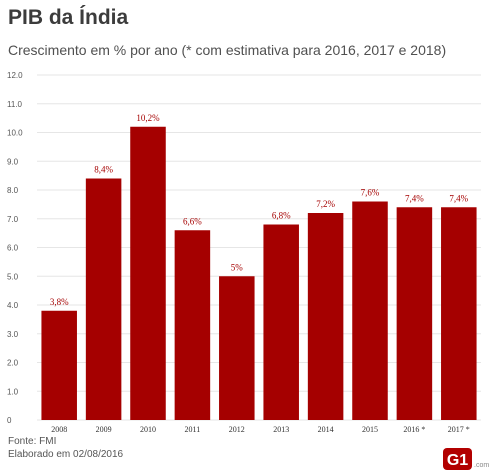 This screenshot has width=497, height=472. I want to click on y-tick-label: 9.0, so click(13, 161).